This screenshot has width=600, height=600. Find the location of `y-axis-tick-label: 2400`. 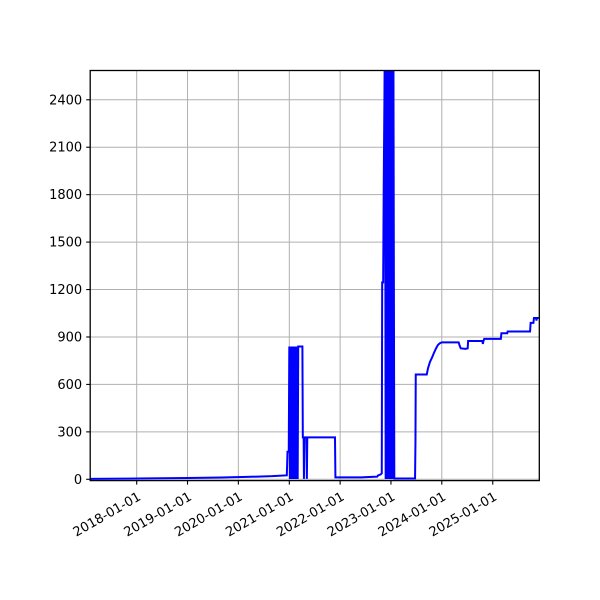

y-axis-tick-label: 2400 is located at coordinates (65, 100).